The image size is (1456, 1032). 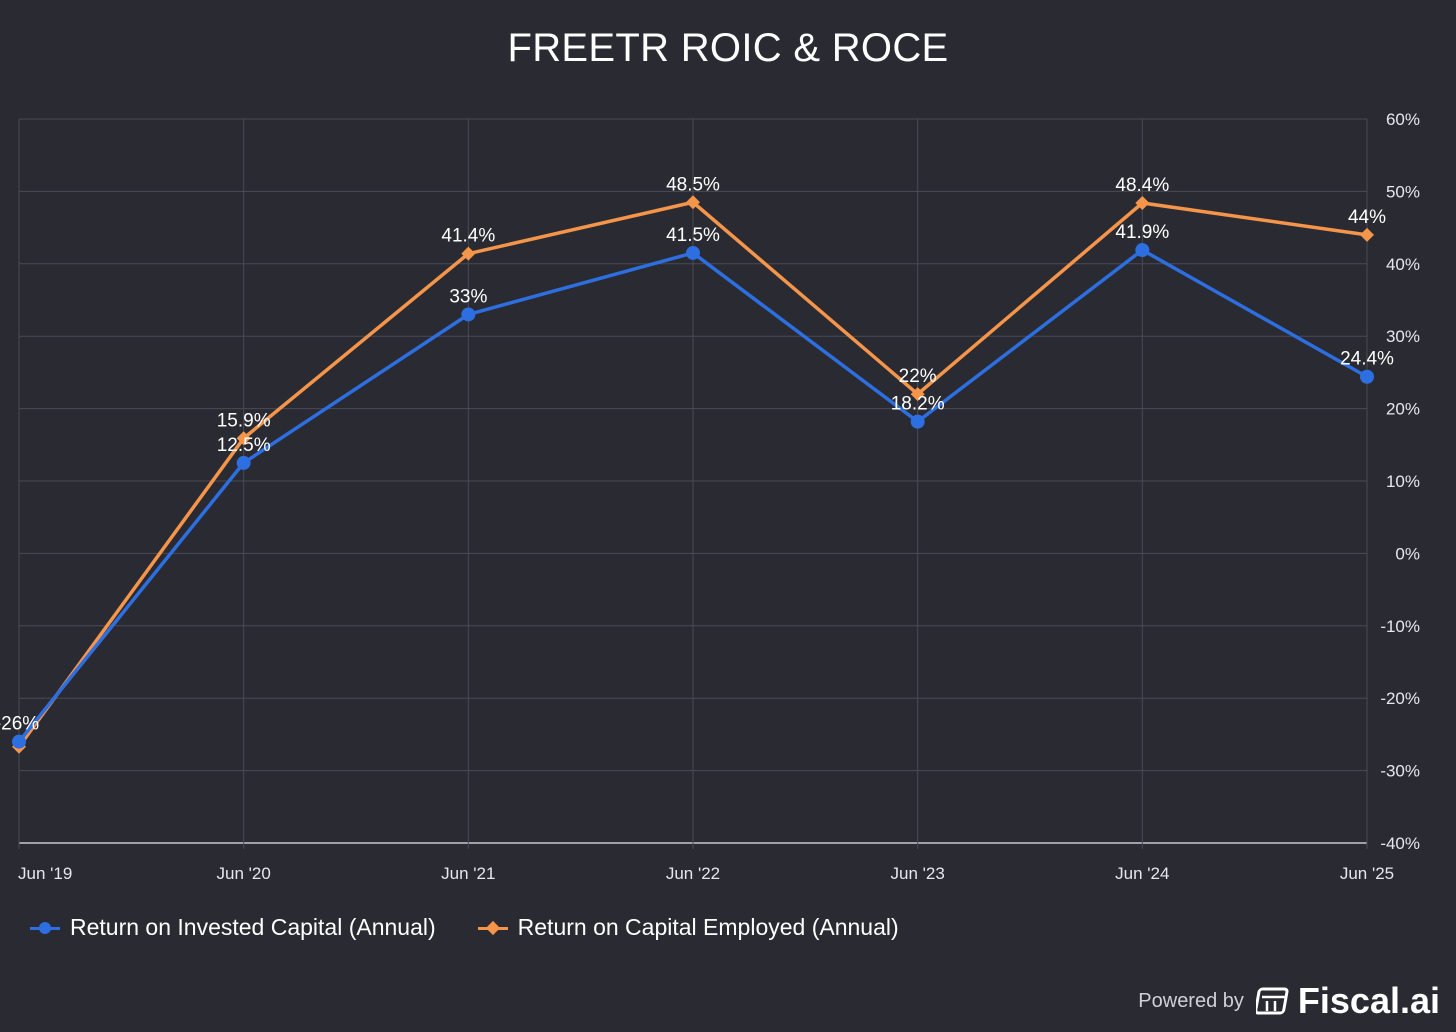 What do you see at coordinates (492, 928) in the screenshot?
I see `legend-swatch-roce` at bounding box center [492, 928].